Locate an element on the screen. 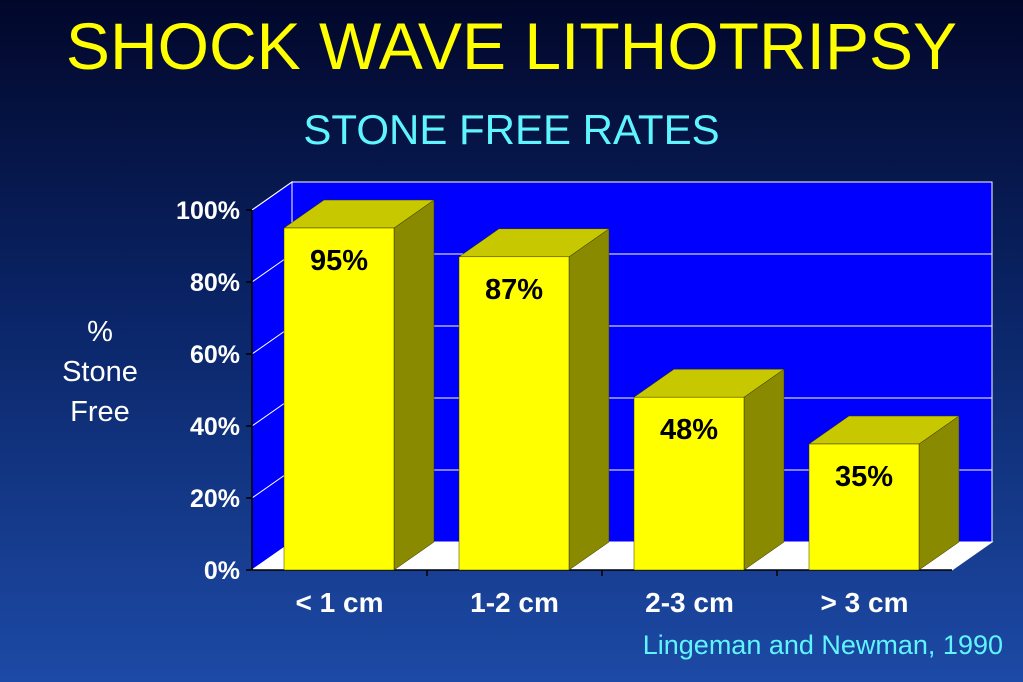 Image resolution: width=1023 pixels, height=682 pixels. data-label: 35% is located at coordinates (864, 477).